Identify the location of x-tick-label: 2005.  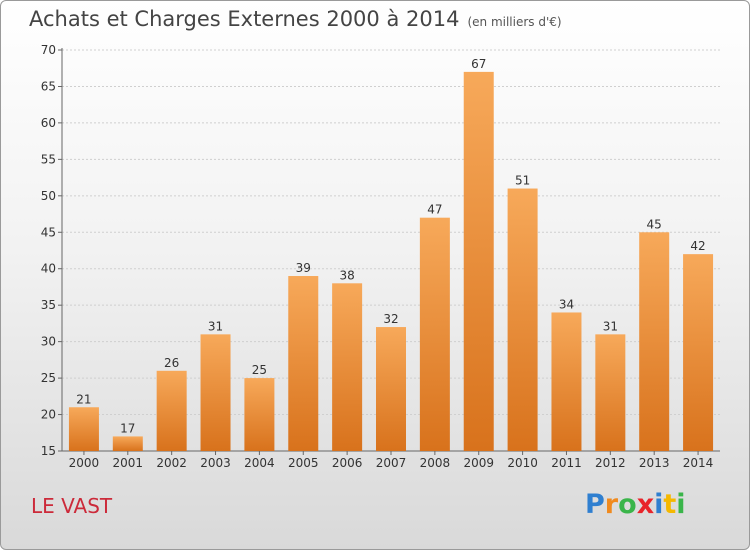
(303, 463).